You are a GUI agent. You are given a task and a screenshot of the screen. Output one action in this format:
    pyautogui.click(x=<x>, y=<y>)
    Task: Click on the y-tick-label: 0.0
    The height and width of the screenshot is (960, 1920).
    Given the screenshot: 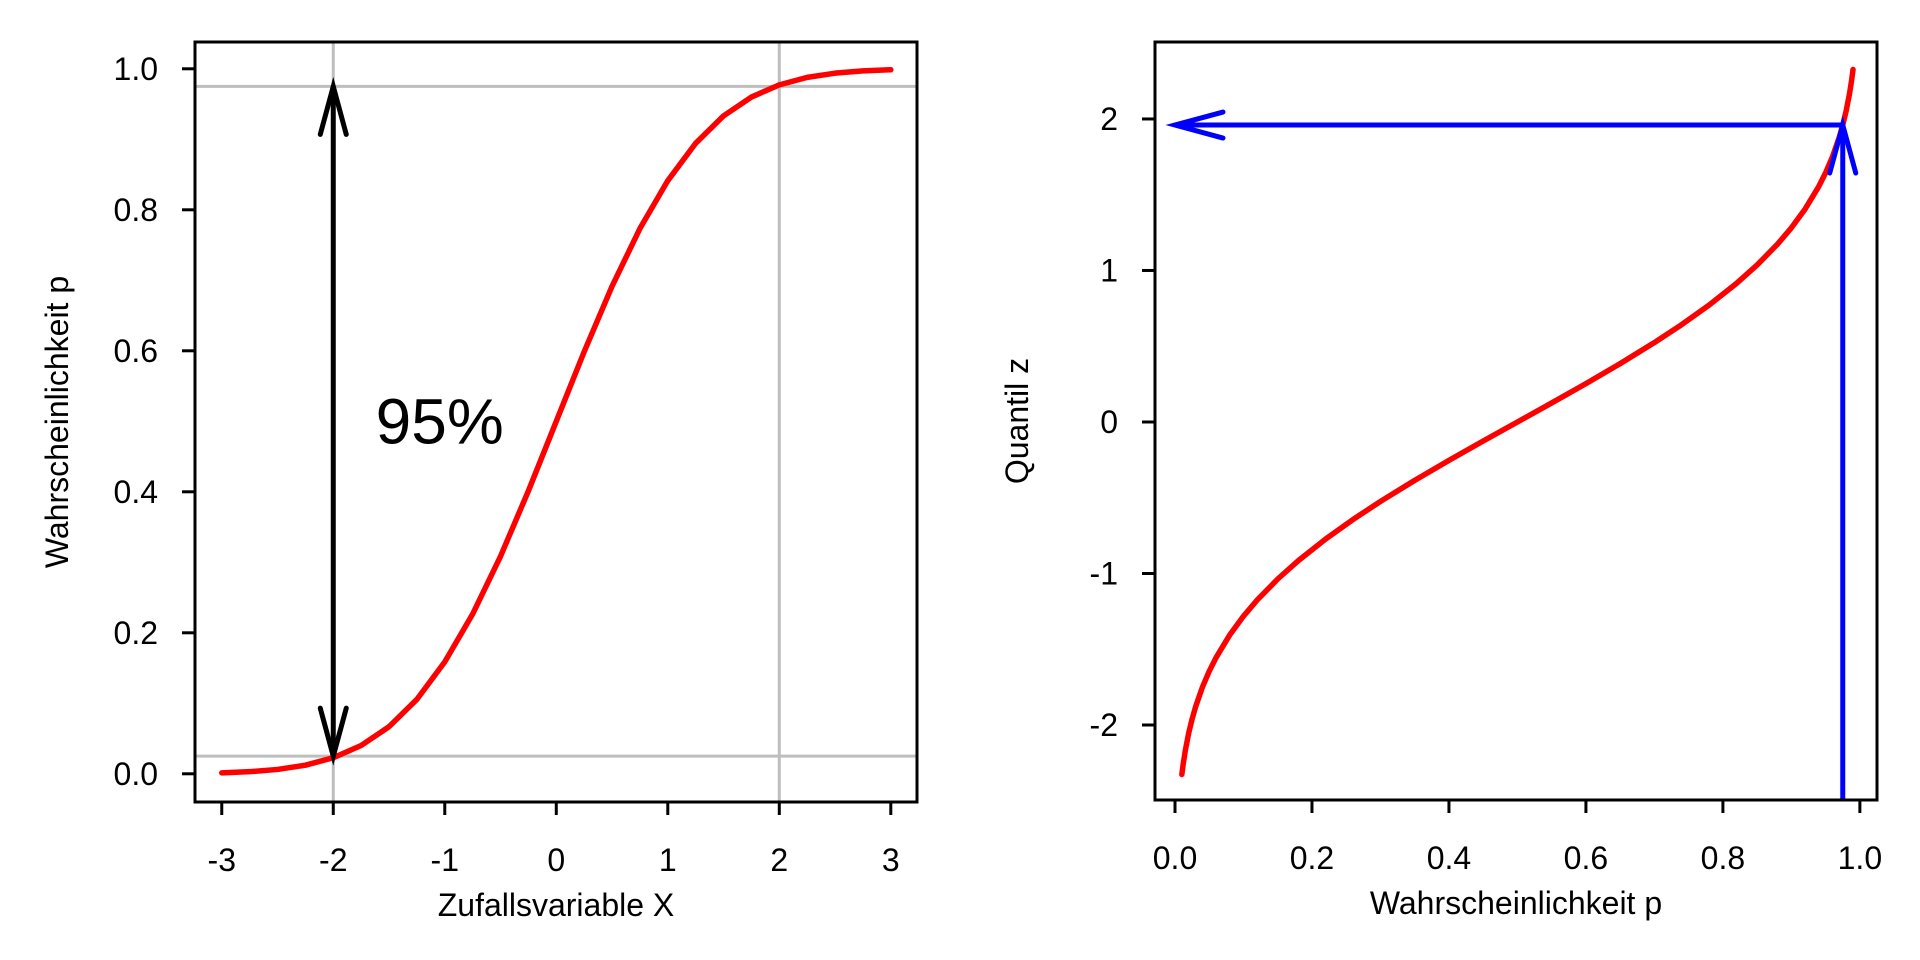 What is the action you would take?
    pyautogui.click(x=136, y=774)
    